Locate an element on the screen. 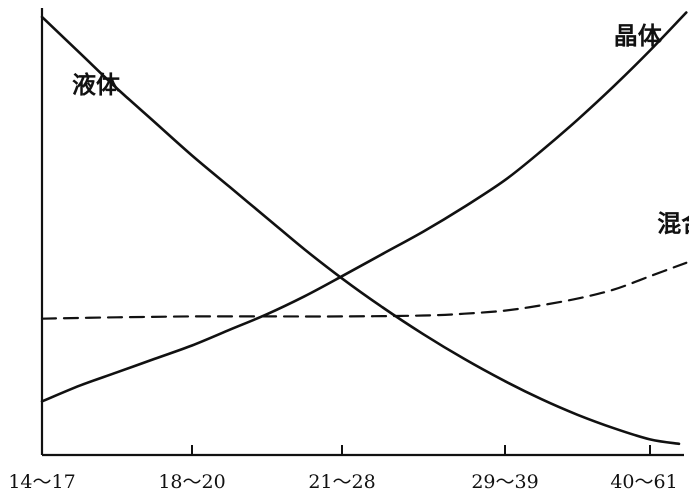 The image size is (689, 498). series-label-1: 晶体 is located at coordinates (638, 36).